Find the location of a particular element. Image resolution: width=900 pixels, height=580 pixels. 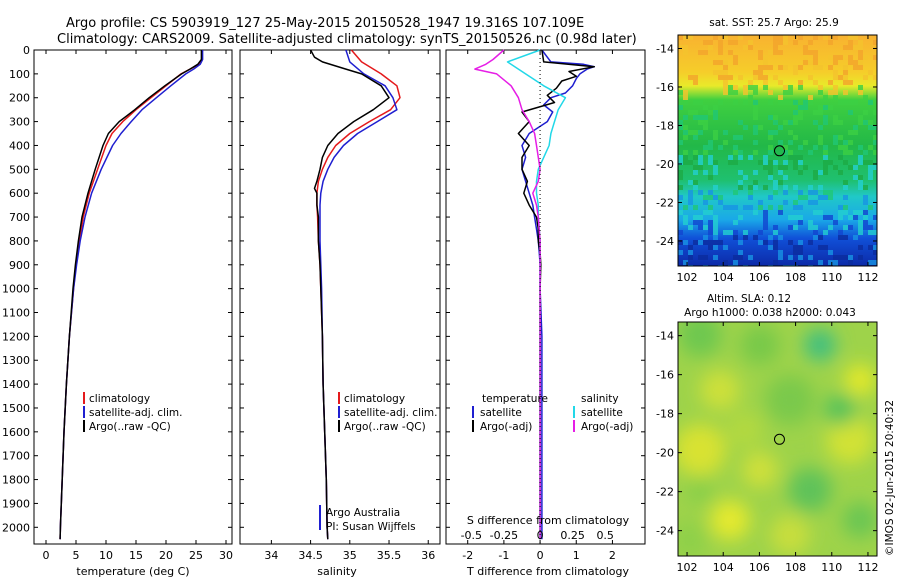

x-tick-label: 25 is located at coordinates (196, 555).